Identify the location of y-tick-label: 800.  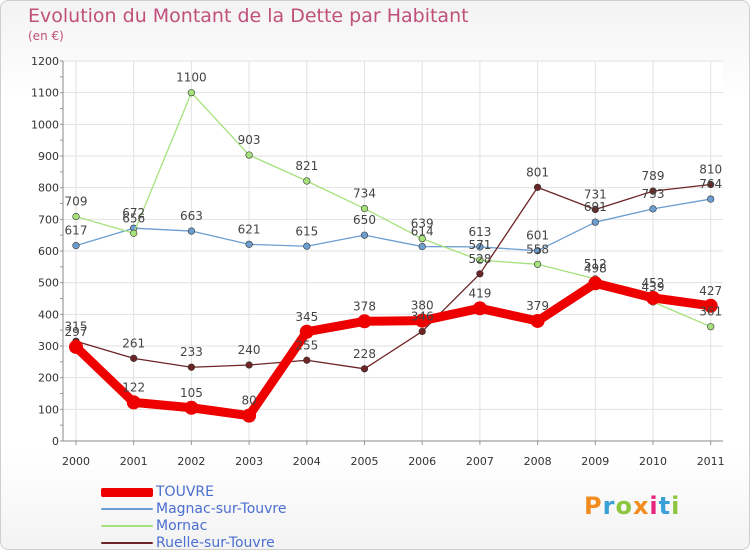
(48, 188).